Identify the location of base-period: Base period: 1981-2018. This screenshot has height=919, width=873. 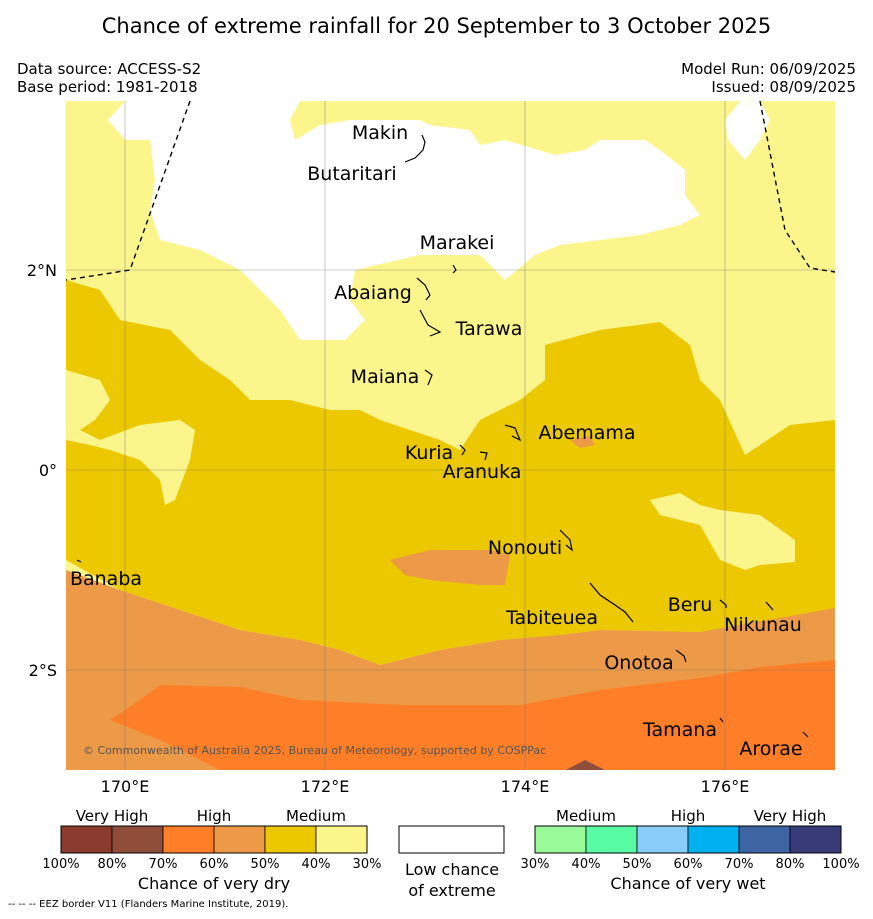
(107, 87).